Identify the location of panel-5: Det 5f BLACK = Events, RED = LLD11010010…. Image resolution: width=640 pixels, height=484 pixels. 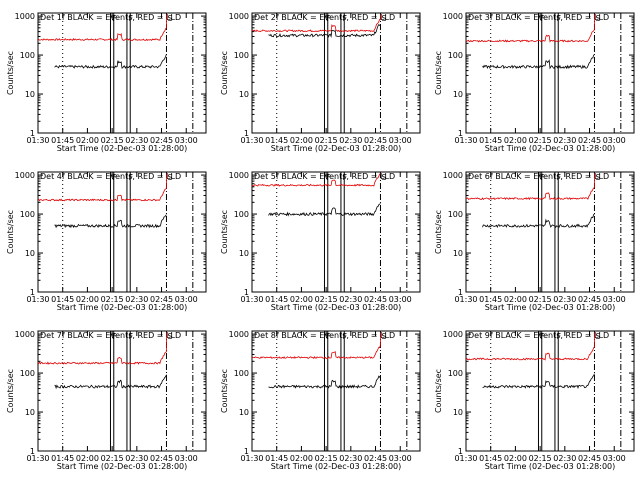
(320, 241).